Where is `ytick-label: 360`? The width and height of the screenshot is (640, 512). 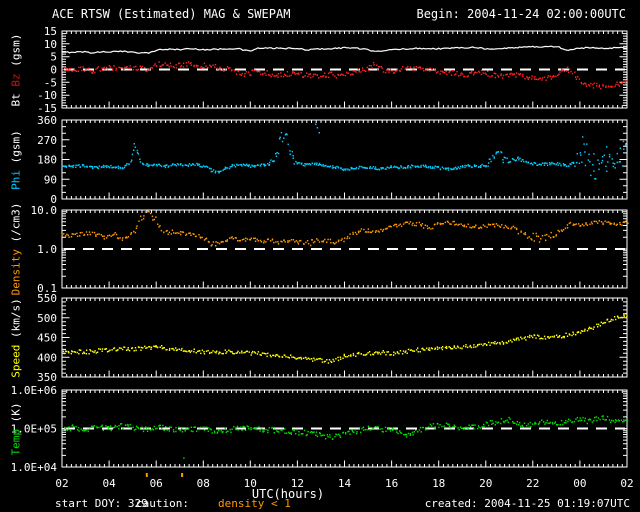
ytick-label: 360 is located at coordinates (47, 120).